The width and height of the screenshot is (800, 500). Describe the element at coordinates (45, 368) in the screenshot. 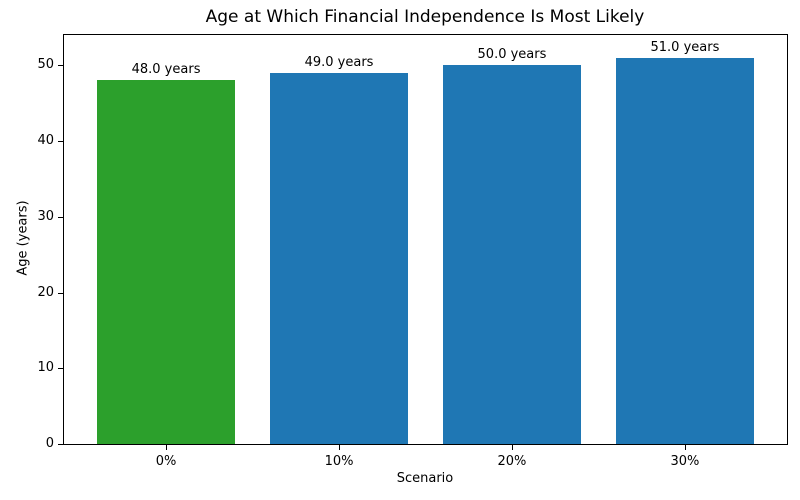

I see `y-tick-label: 10` at that location.